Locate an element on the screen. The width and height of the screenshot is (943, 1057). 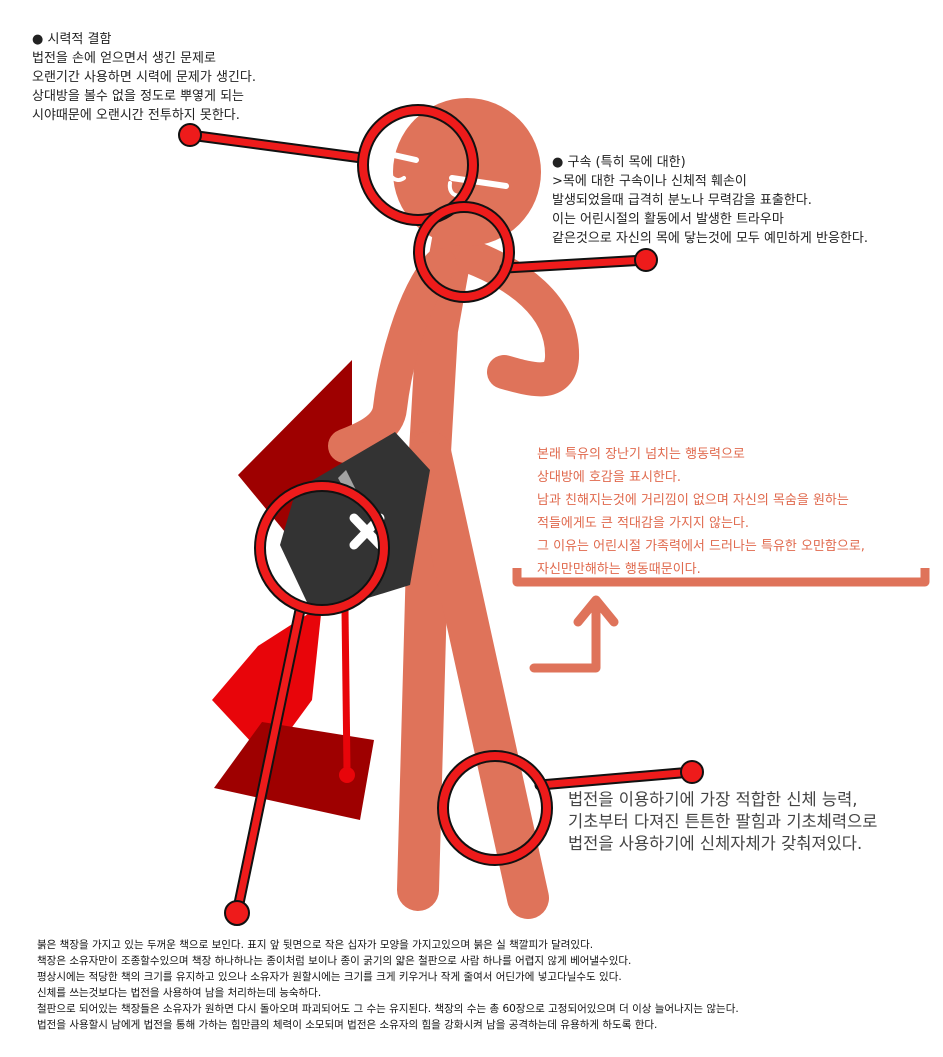
note-line: 기초부터 다져진 튼튼한 팔힘과 기초체력으로 is located at coordinates (723, 821).